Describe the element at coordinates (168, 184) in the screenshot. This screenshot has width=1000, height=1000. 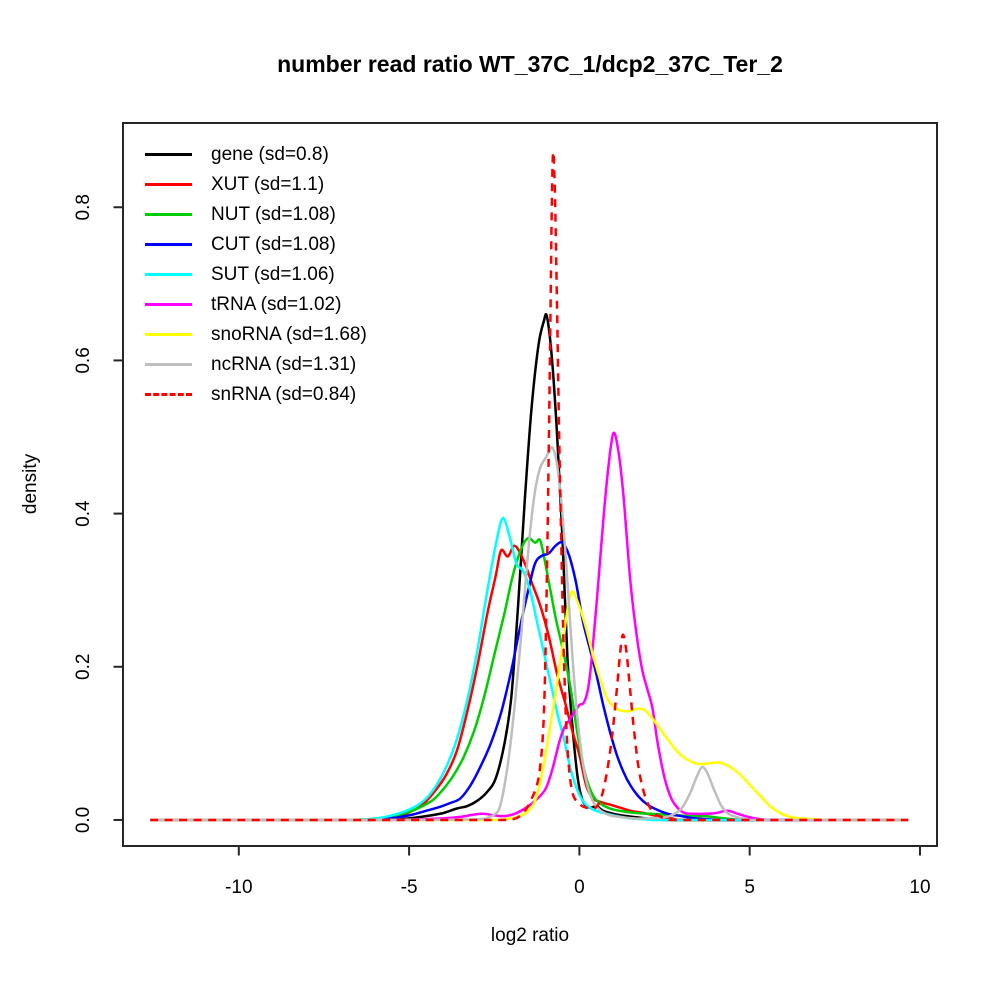
I see `legend-line-sample-XUT` at that location.